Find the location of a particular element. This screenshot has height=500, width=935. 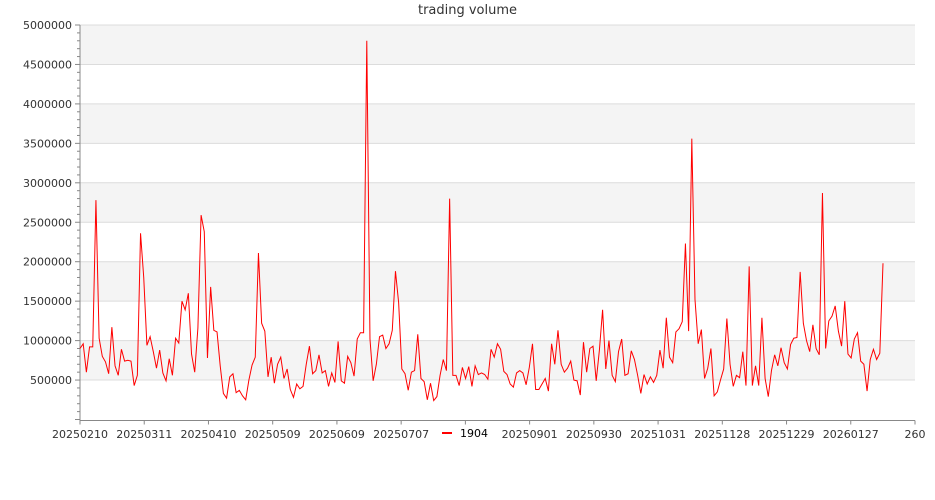

legend-swatch is located at coordinates (447, 433).